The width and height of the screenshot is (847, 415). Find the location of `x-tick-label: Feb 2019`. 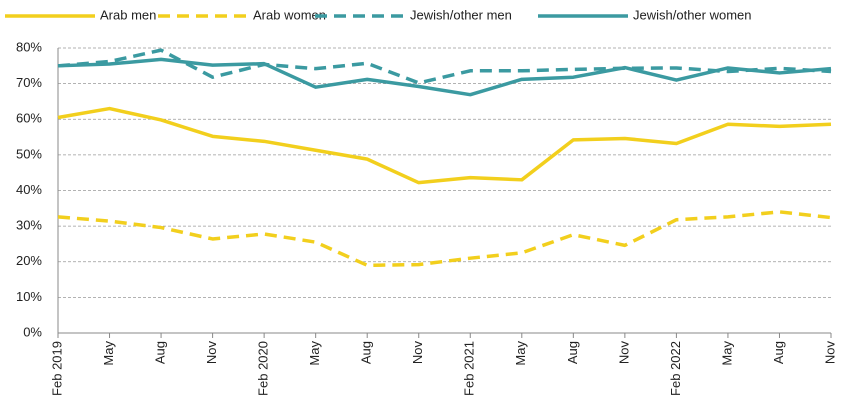

x-tick-label: Feb 2019 is located at coordinates (56, 368).